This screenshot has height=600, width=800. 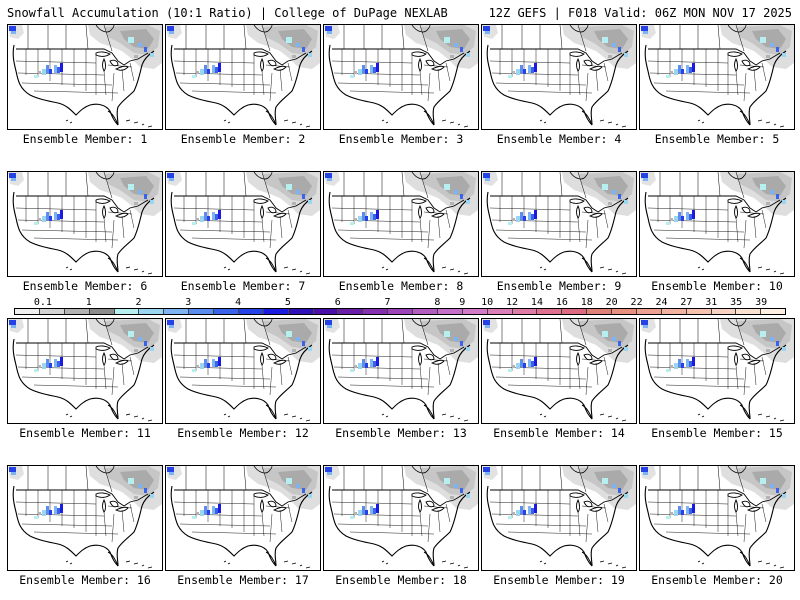 I want to click on colorbar-tick-label: 9, so click(x=462, y=302).